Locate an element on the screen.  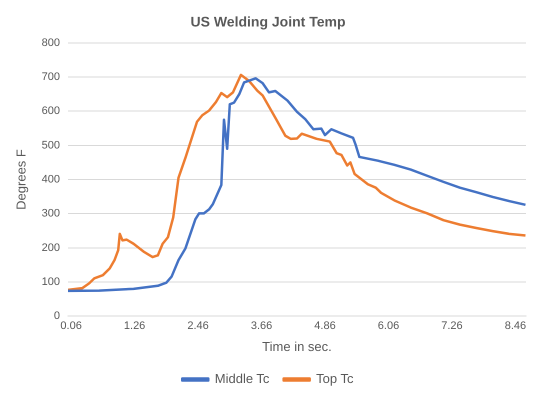
y-axis-title: Degrees F is located at coordinates (20, 179).